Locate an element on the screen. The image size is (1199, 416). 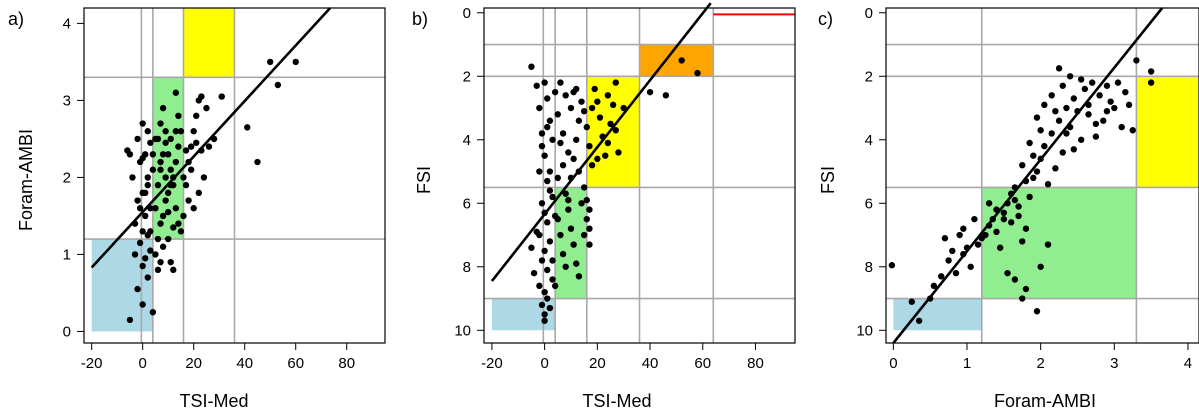
y-tick-label: 2 is located at coordinates (67, 177).